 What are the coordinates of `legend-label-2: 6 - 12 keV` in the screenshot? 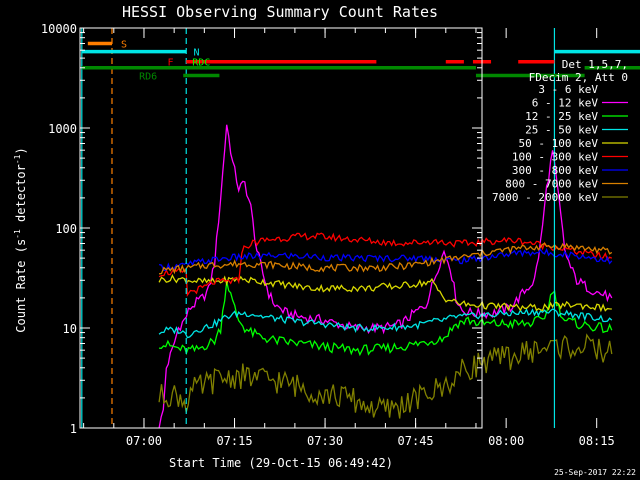 It's located at (565, 103).